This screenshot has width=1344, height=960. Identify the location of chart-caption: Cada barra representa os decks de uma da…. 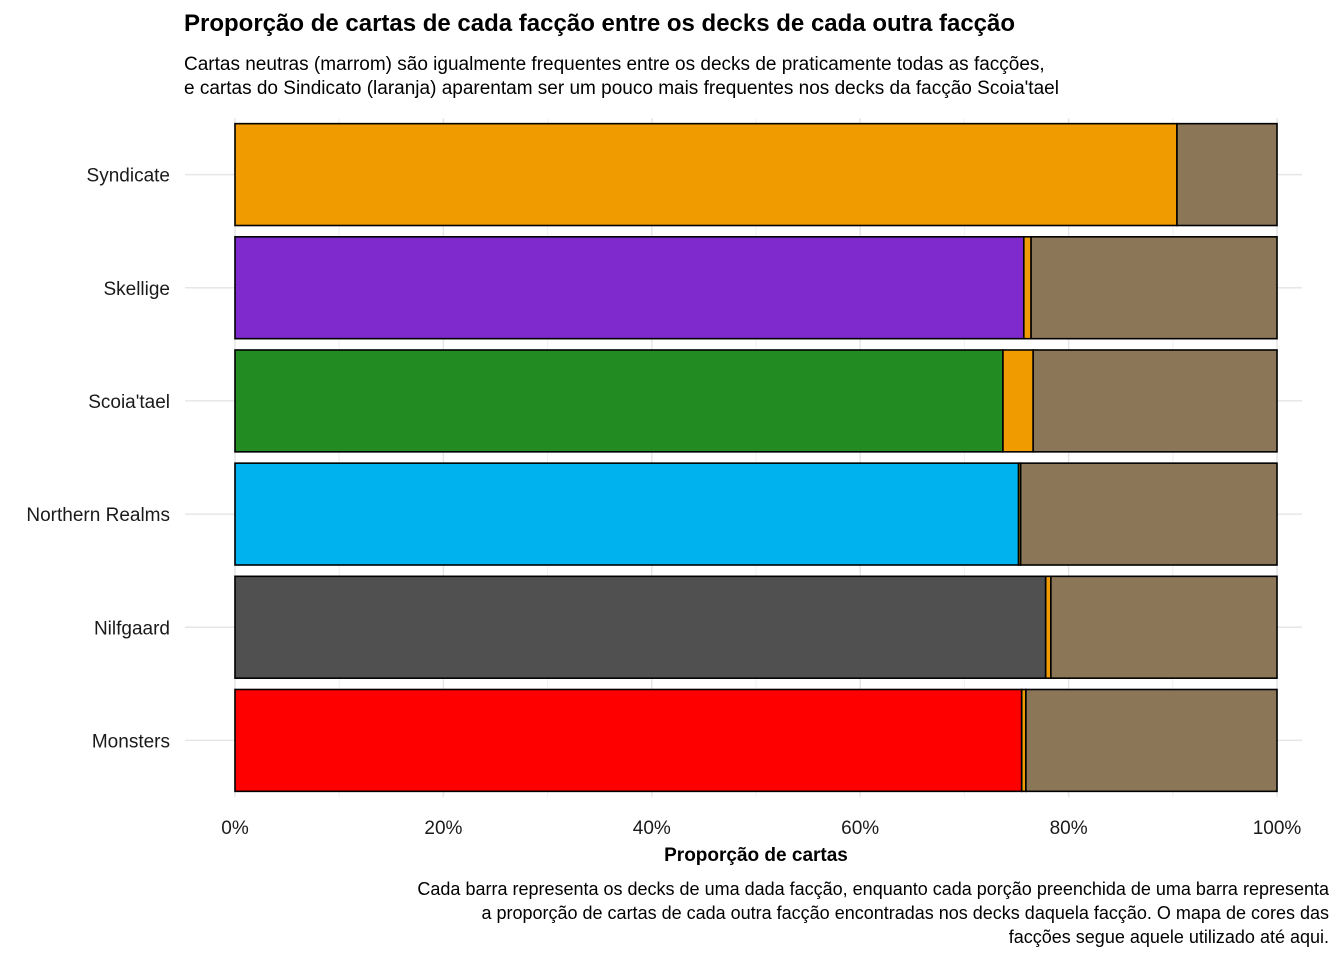
(873, 913).